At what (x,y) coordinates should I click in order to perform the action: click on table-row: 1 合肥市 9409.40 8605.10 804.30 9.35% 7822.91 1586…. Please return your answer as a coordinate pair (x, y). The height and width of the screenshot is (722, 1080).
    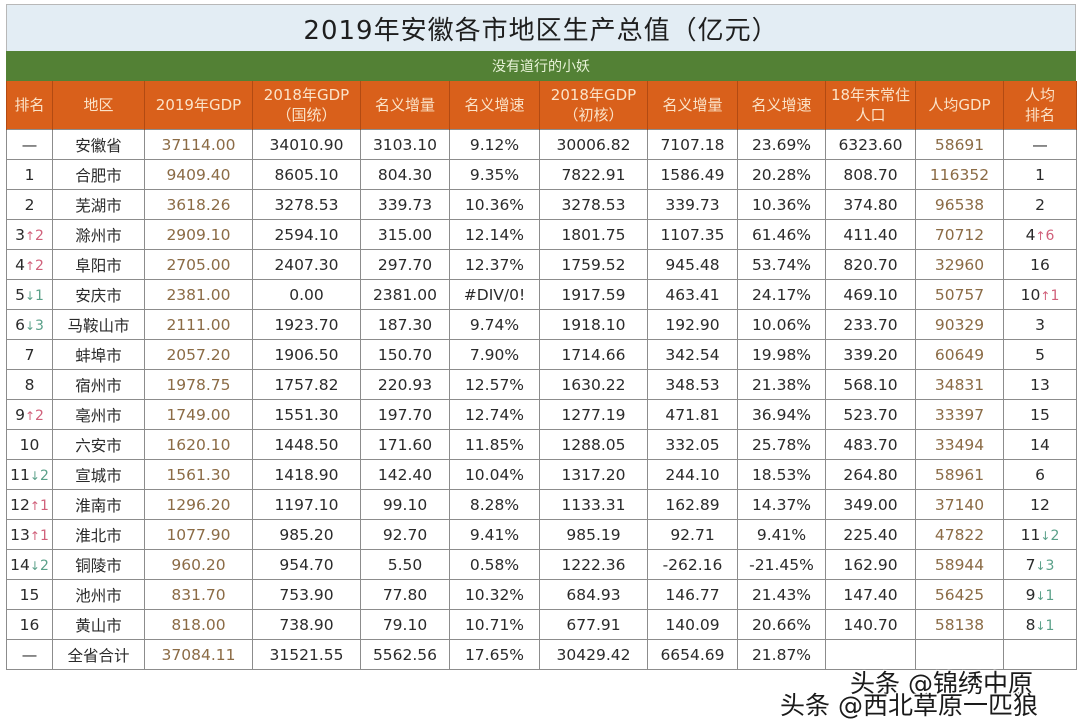
    Looking at the image, I should click on (541, 174).